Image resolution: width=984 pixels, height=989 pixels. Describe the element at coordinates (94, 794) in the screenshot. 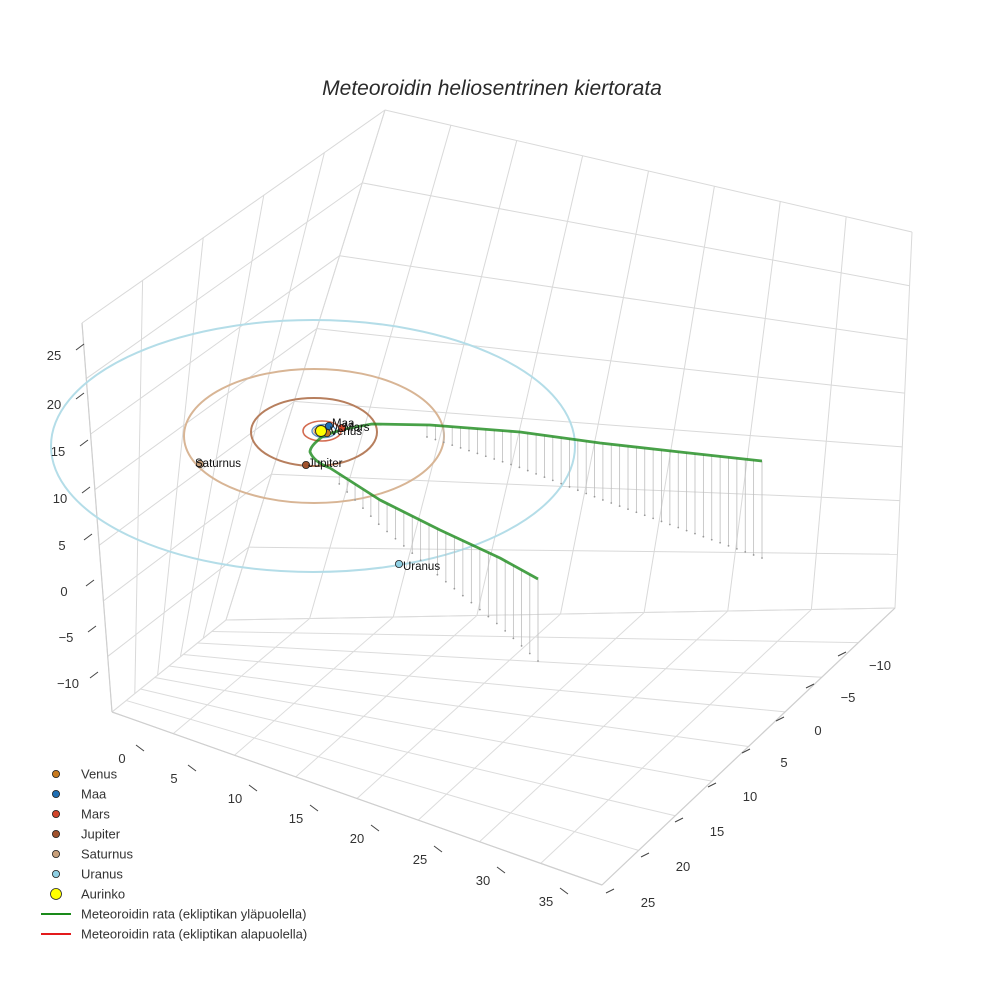

I see `legend-label: Maa` at that location.